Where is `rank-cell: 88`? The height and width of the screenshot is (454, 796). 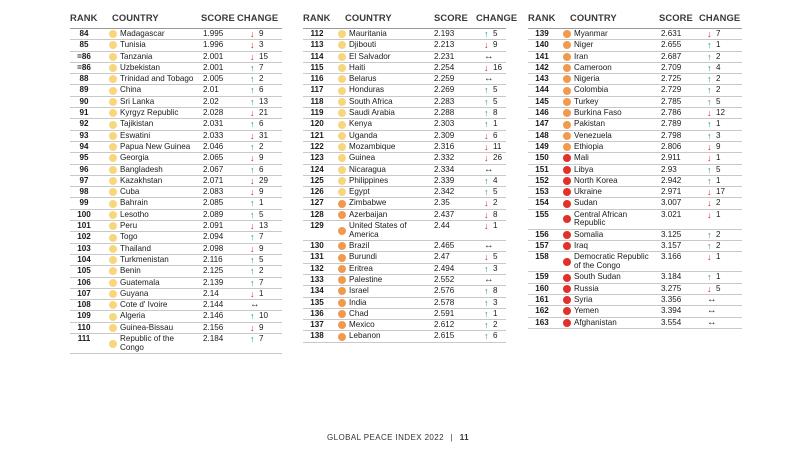
rank-cell: 88 is located at coordinates (84, 79).